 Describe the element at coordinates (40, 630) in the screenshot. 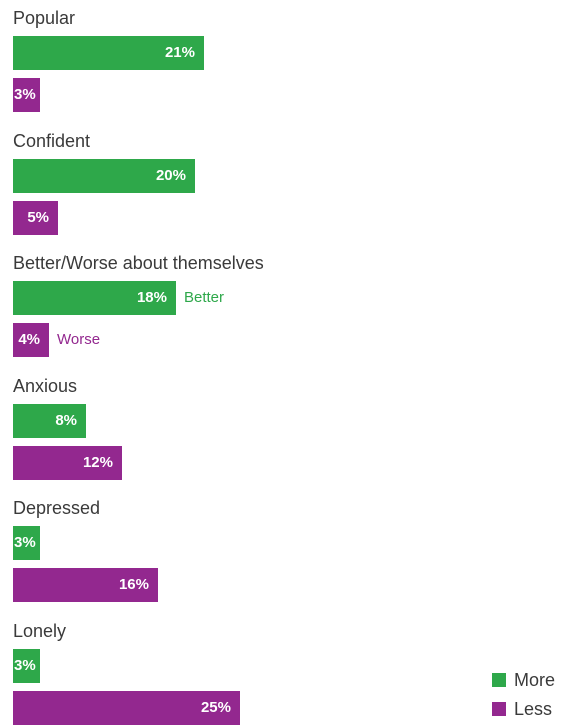

I see `category-label-lonely: Lonely` at that location.